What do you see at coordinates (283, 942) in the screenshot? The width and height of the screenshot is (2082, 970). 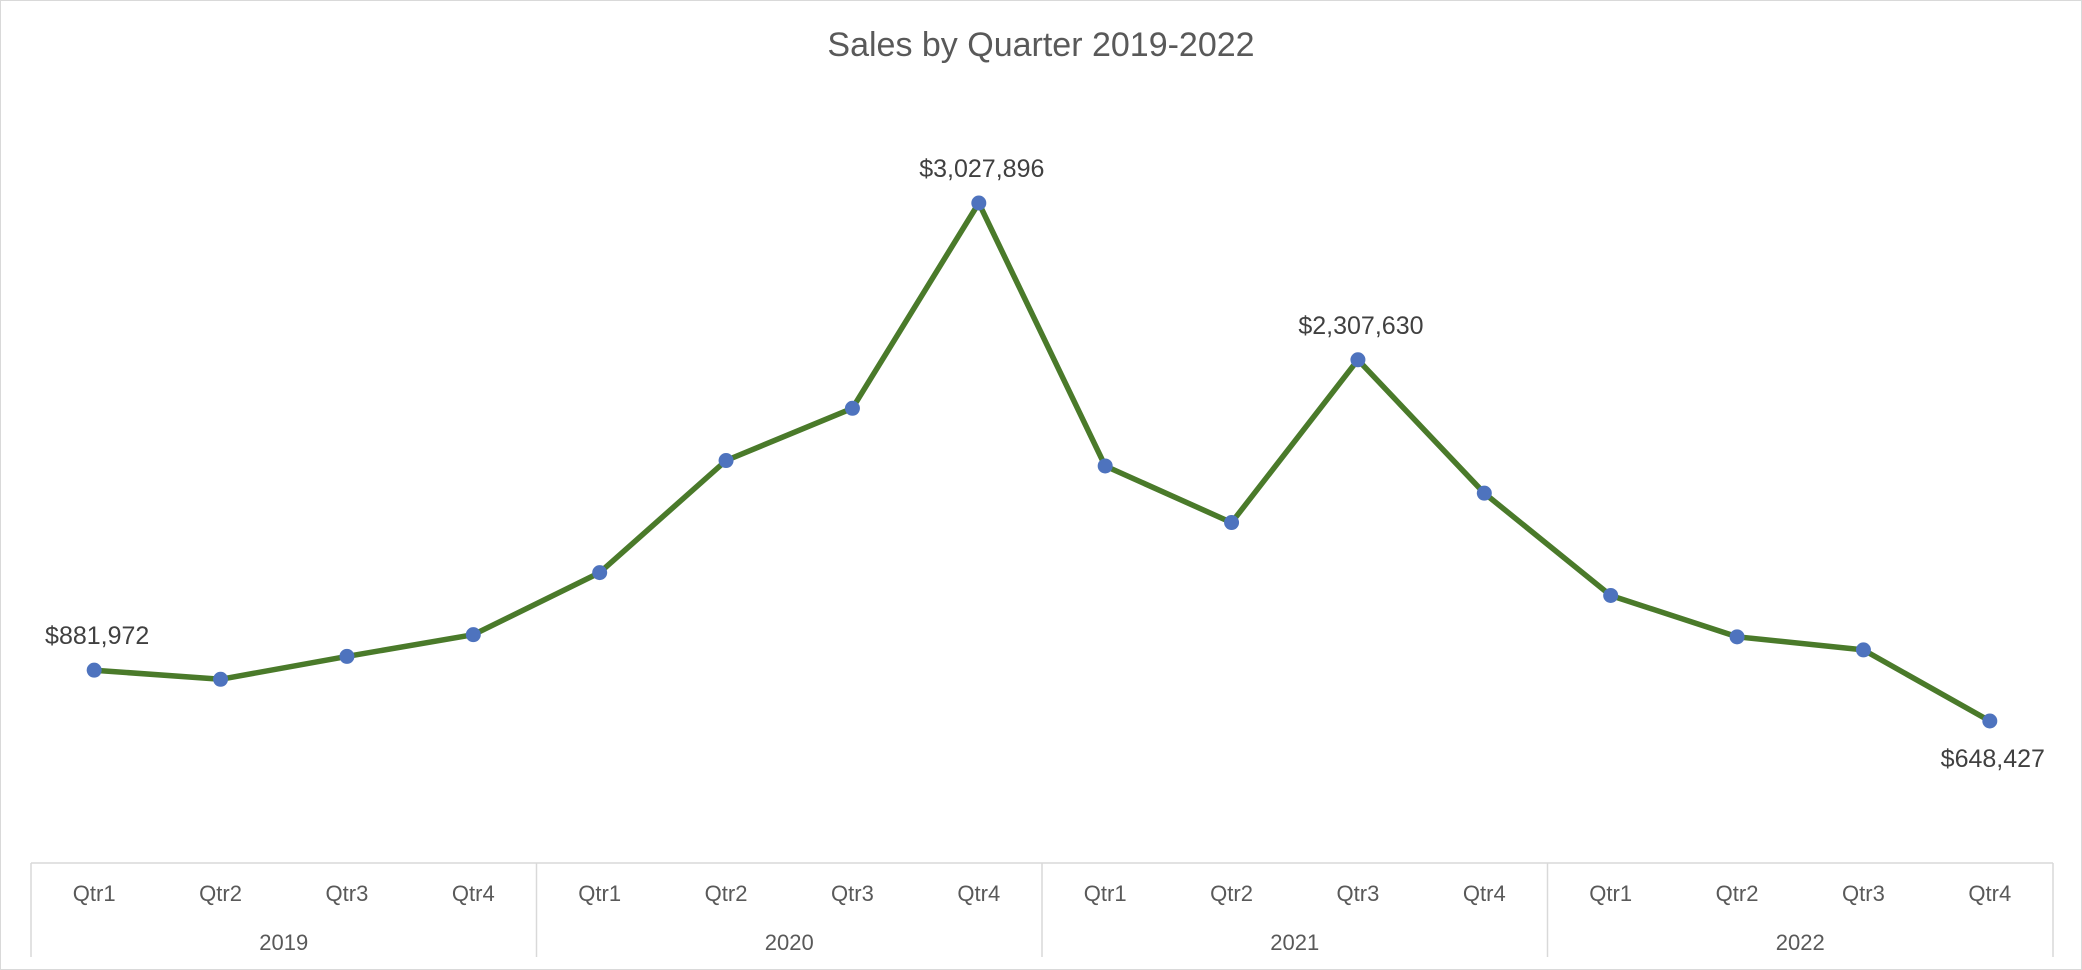 I see `year-group-label: 2019` at bounding box center [283, 942].